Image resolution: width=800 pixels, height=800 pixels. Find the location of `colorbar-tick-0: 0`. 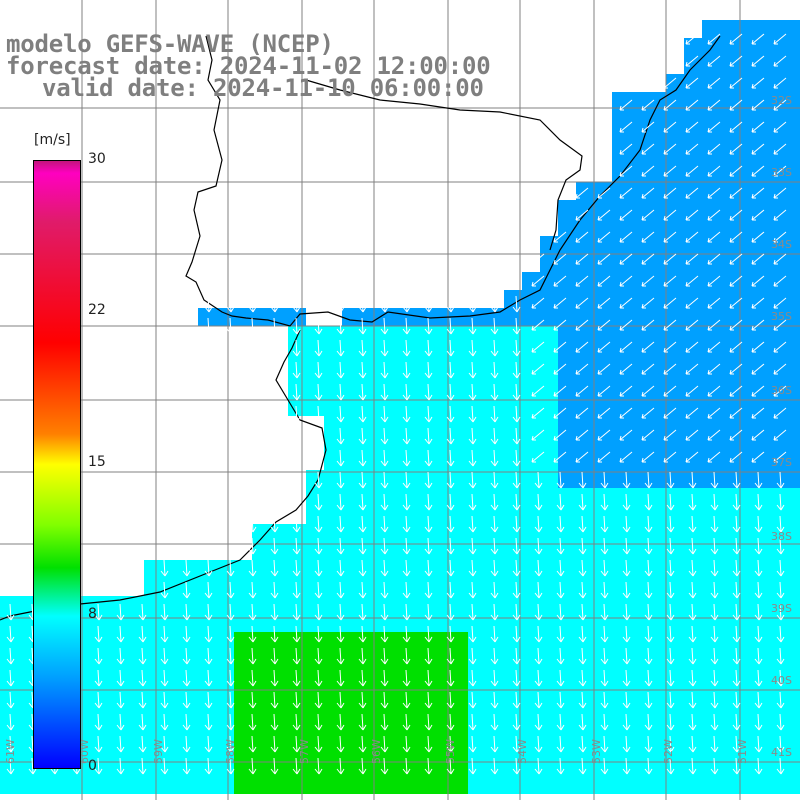

colorbar-tick-0: 0 is located at coordinates (92, 766).